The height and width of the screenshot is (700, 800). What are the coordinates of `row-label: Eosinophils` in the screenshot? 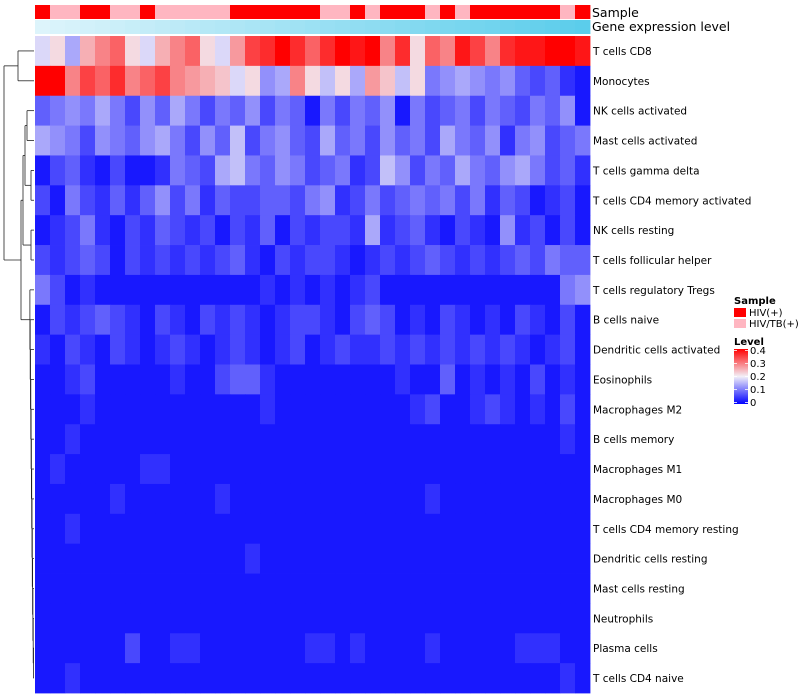 It's located at (622, 380).